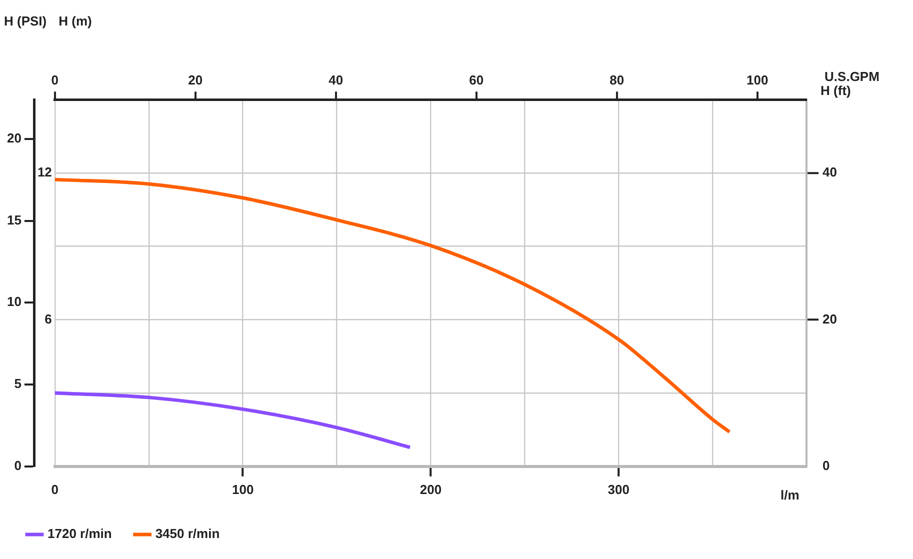  What do you see at coordinates (431, 489) in the screenshot?
I see `x-tick-label: 200` at bounding box center [431, 489].